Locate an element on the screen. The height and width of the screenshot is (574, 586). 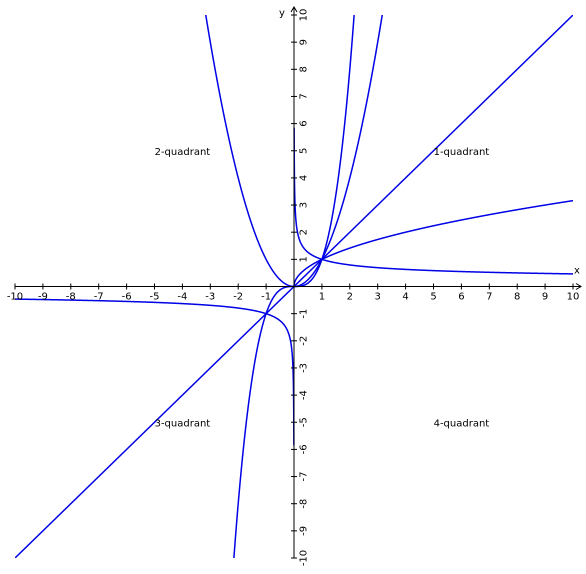
y-tick-label: 5 is located at coordinates (304, 151).